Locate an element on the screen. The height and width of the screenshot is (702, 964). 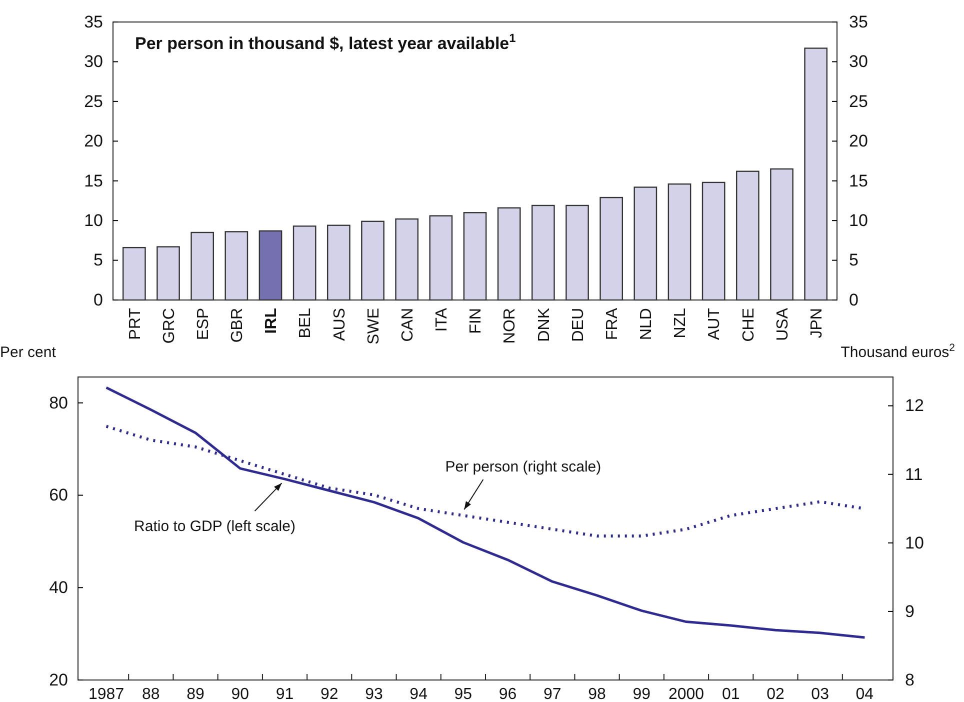
text: Ratio to GDP (left scale) is located at coordinates (215, 527).